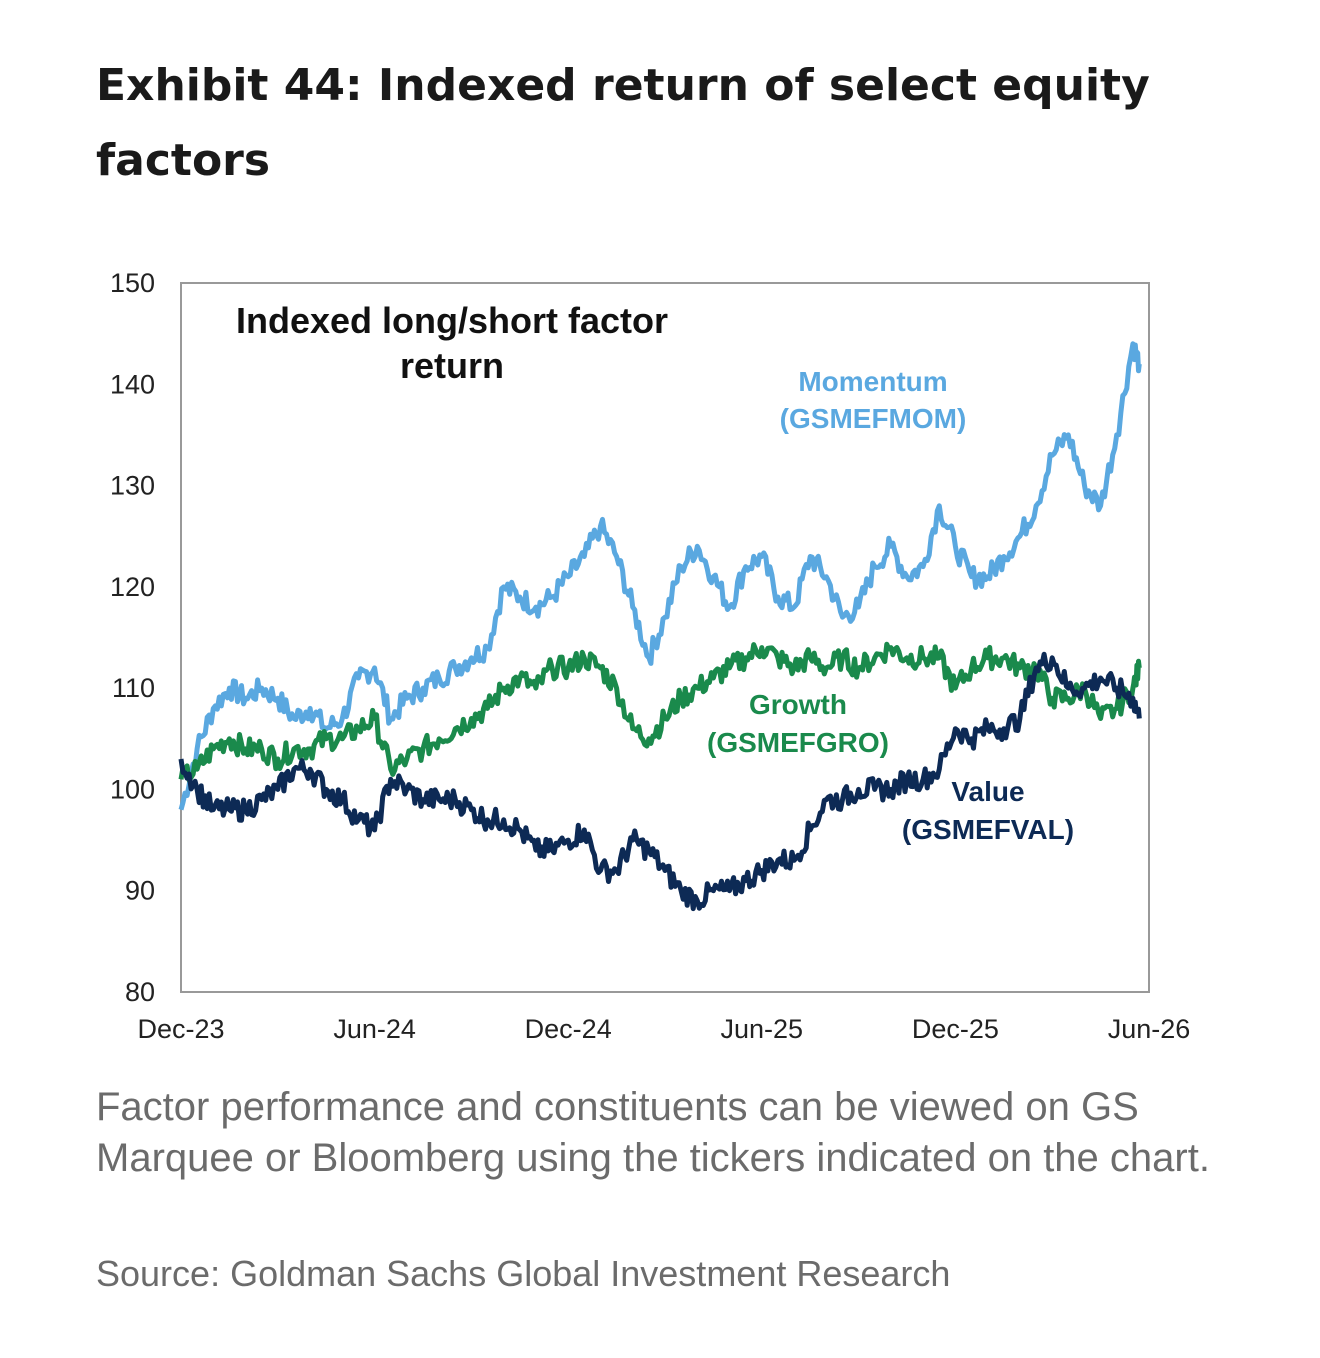 This screenshot has width=1320, height=1358. What do you see at coordinates (132, 283) in the screenshot?
I see `y-tick-label: 150` at bounding box center [132, 283].